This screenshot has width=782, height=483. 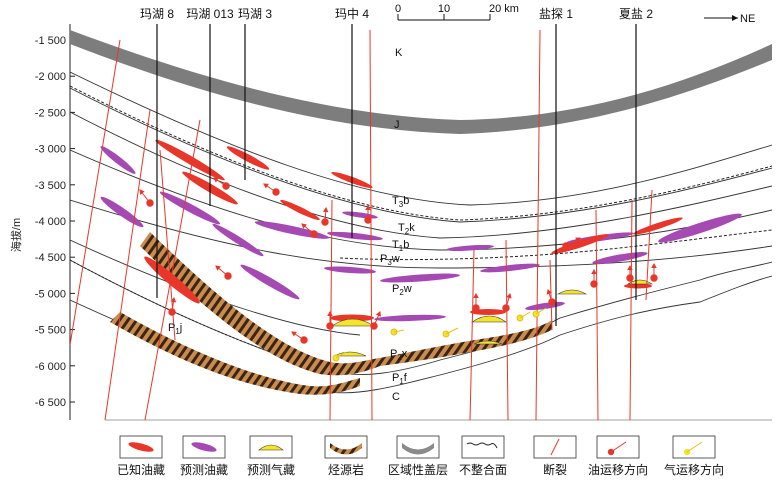 I want to click on legend-item-fault: 断裂, so click(x=555, y=456).